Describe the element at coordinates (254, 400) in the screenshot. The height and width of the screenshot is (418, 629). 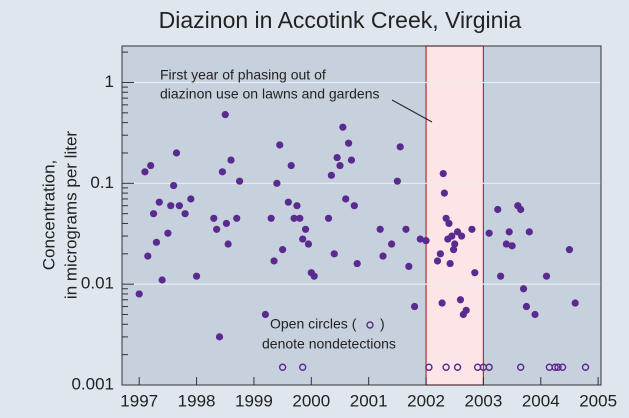
I see `x-tick-label: 1999` at that location.